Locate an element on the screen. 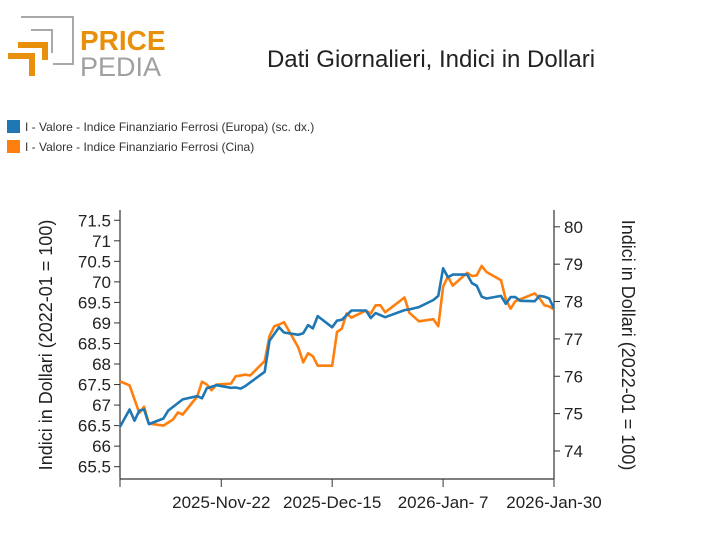  y-tick-label-left: 65.5 is located at coordinates (94, 467).